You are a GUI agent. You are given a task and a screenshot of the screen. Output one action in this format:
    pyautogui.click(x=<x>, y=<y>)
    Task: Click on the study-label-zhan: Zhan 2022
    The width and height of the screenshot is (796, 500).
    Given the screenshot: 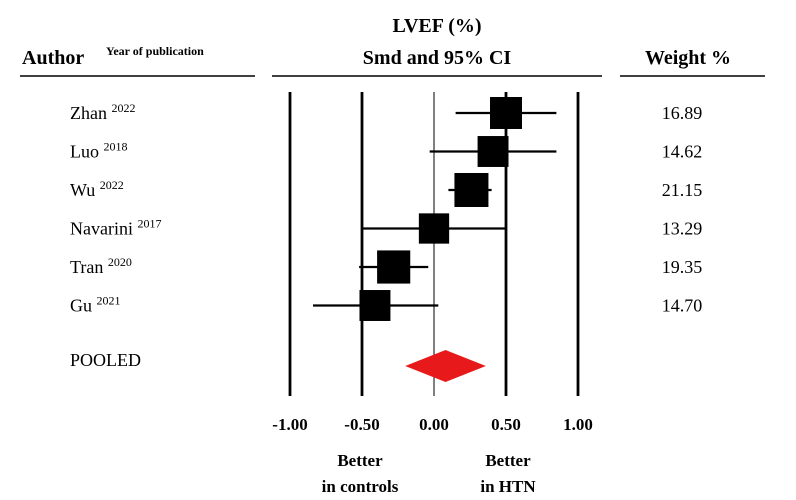 What is the action you would take?
    pyautogui.click(x=102, y=112)
    